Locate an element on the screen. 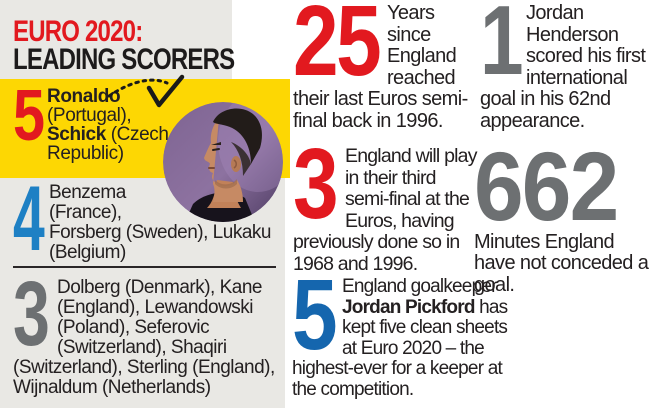  header-panel: EURO 2020: LEADING SCORERS is located at coordinates (117, 39).